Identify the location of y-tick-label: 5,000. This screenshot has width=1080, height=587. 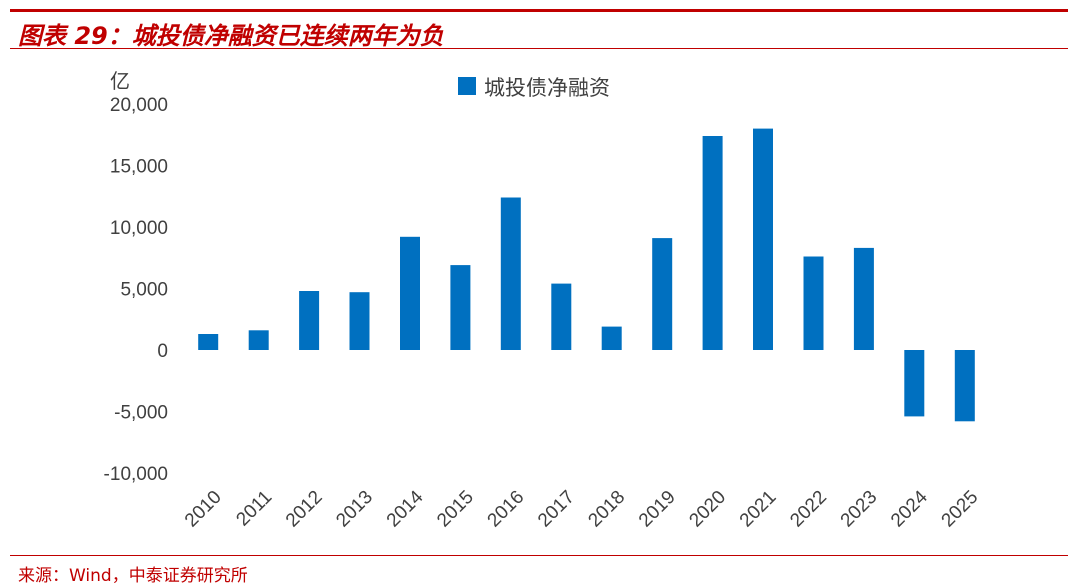
(144, 290).